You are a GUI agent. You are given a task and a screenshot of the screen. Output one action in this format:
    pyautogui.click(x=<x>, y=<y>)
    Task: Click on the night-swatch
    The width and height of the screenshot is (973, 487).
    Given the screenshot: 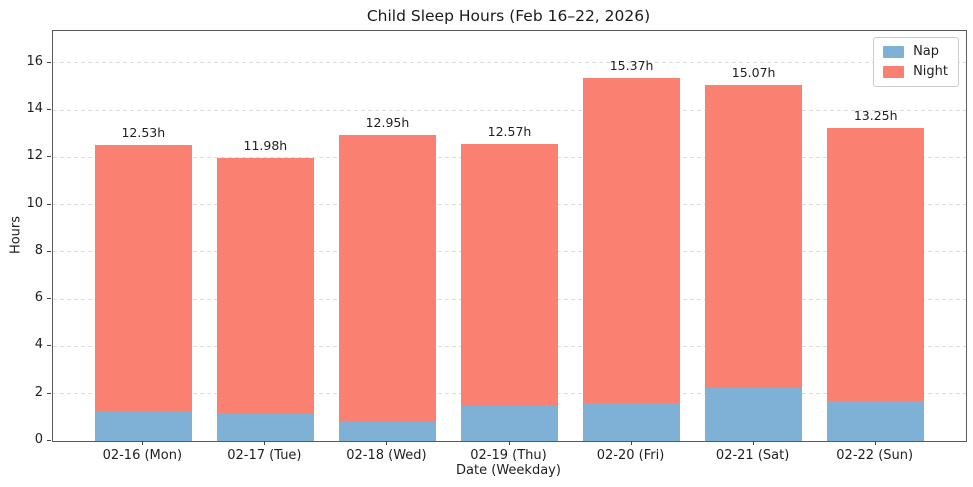 What is the action you would take?
    pyautogui.click(x=894, y=72)
    